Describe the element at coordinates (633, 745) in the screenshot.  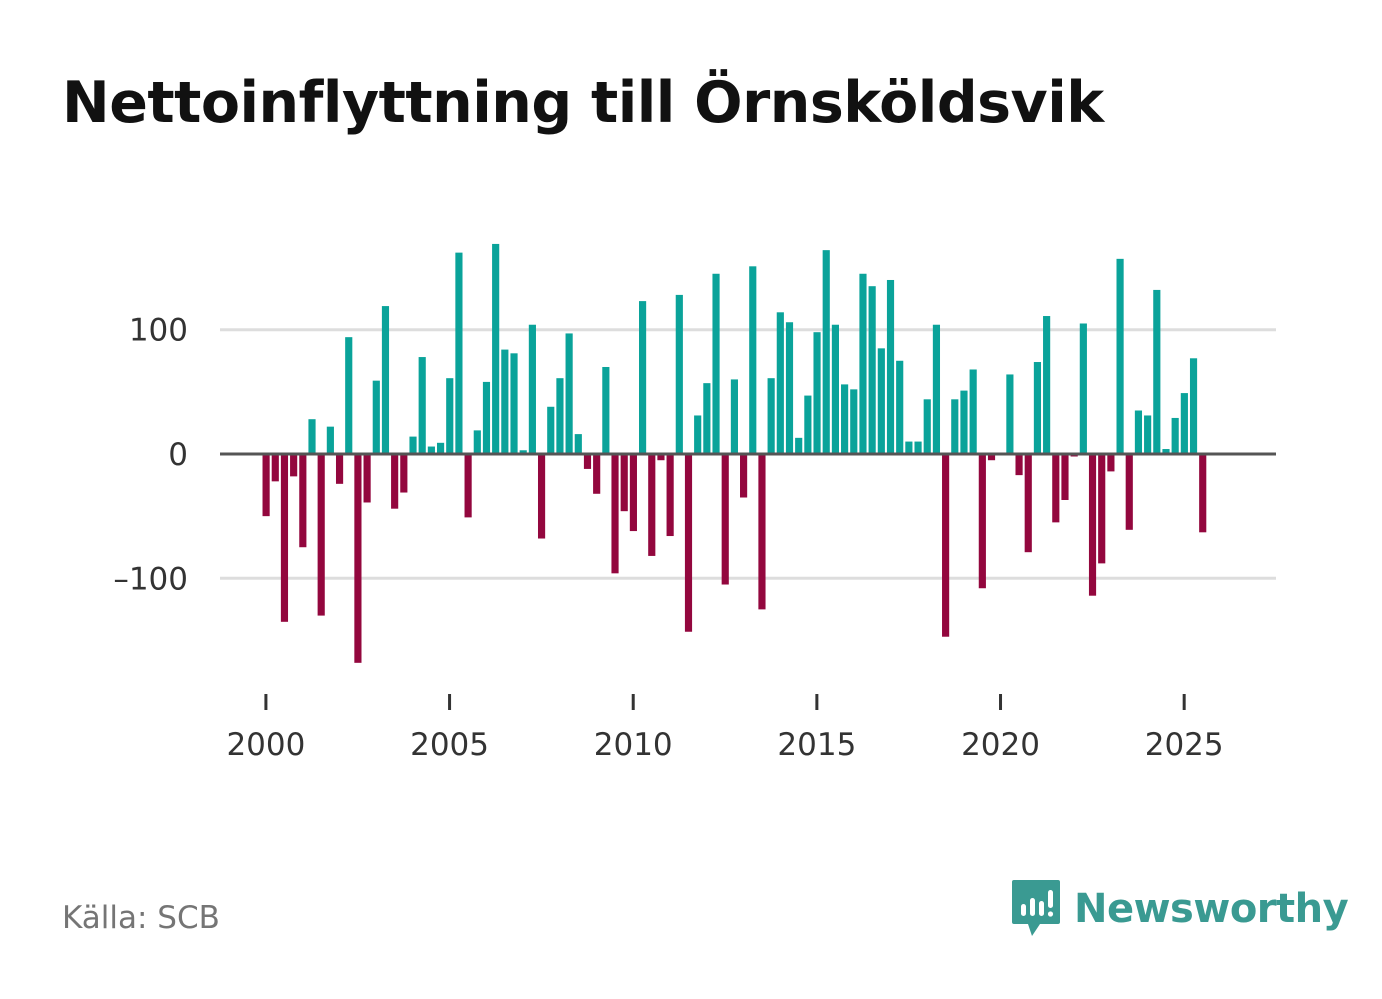
I see `x-tick-label: 2010` at that location.